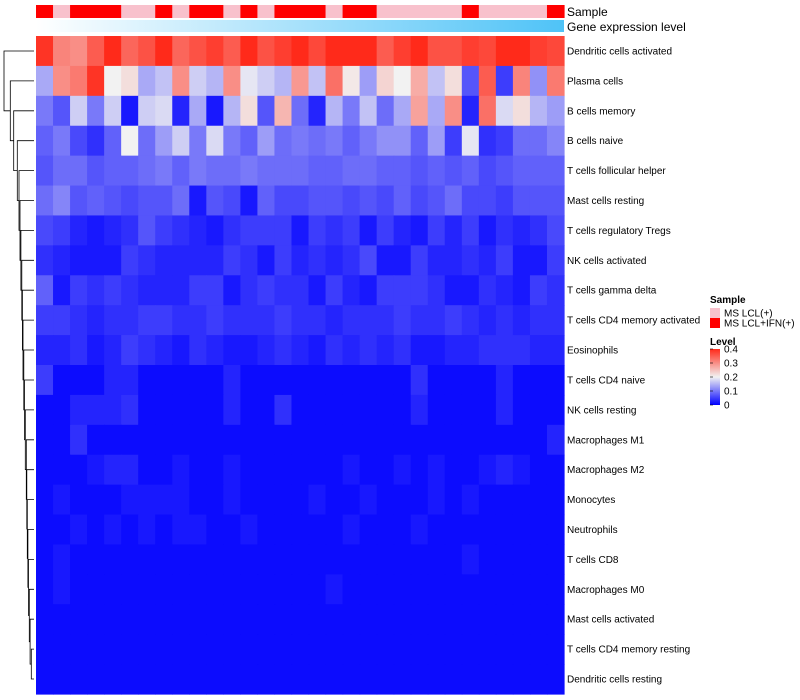 The image size is (800, 700). What do you see at coordinates (626, 27) in the screenshot?
I see `gene-expression-track-label: Gene expression level` at bounding box center [626, 27].